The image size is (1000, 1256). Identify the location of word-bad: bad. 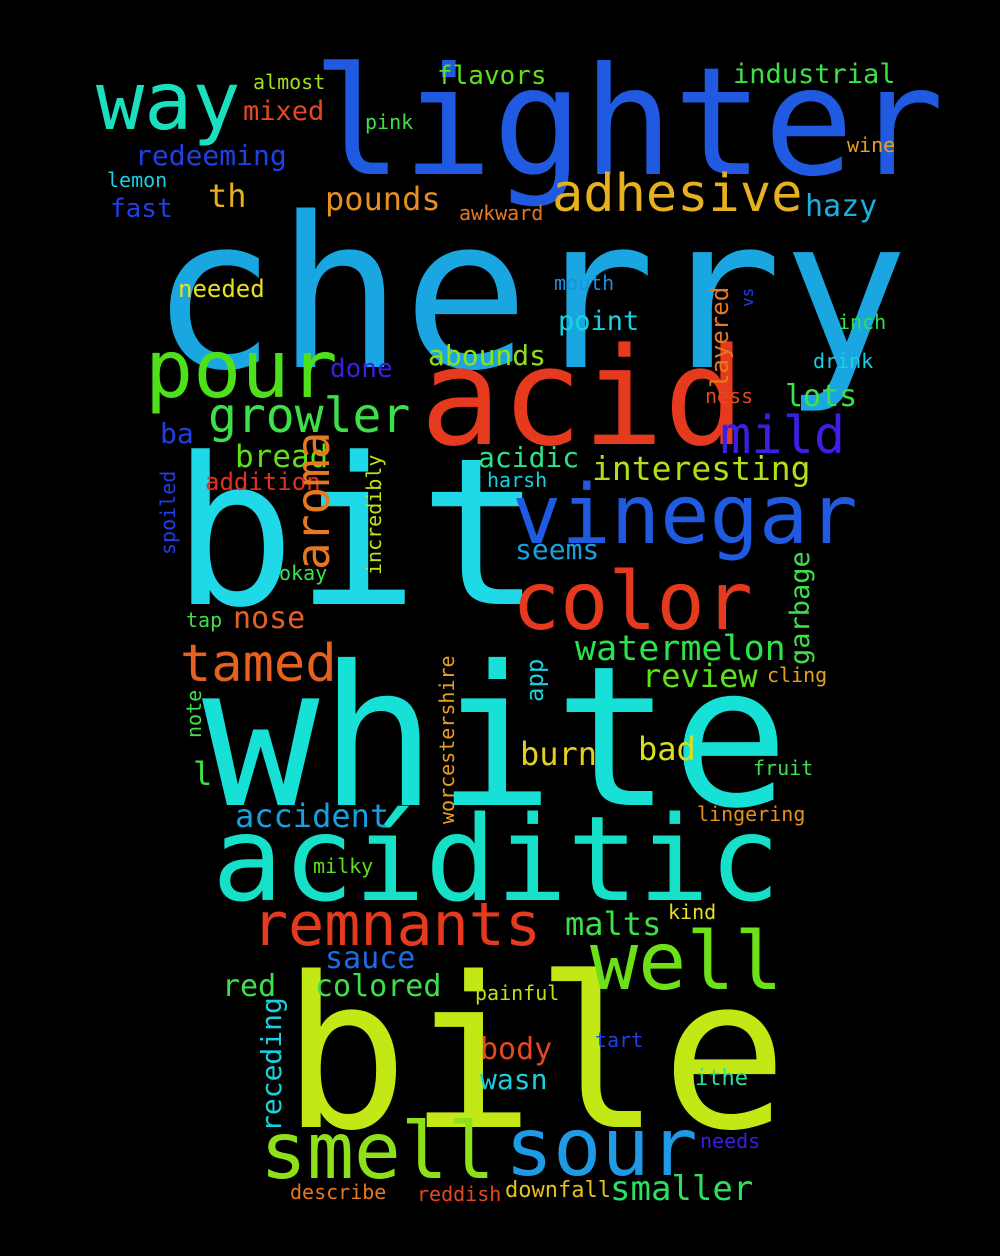
(667, 749).